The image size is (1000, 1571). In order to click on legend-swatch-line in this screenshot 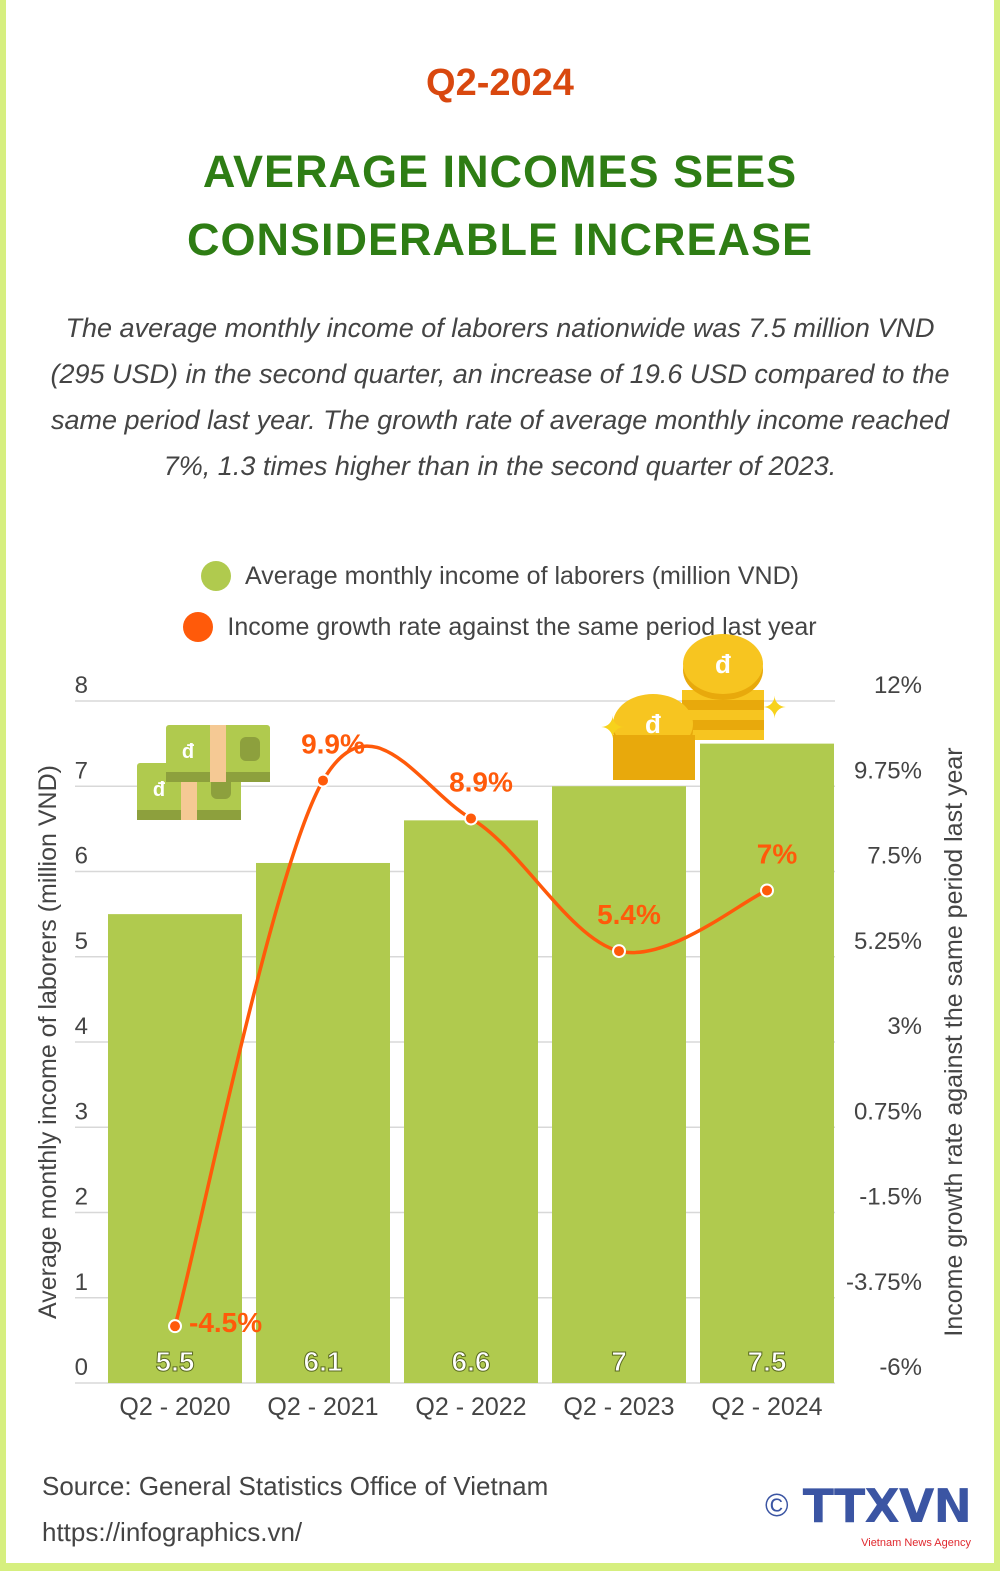, I will do `click(198, 627)`.